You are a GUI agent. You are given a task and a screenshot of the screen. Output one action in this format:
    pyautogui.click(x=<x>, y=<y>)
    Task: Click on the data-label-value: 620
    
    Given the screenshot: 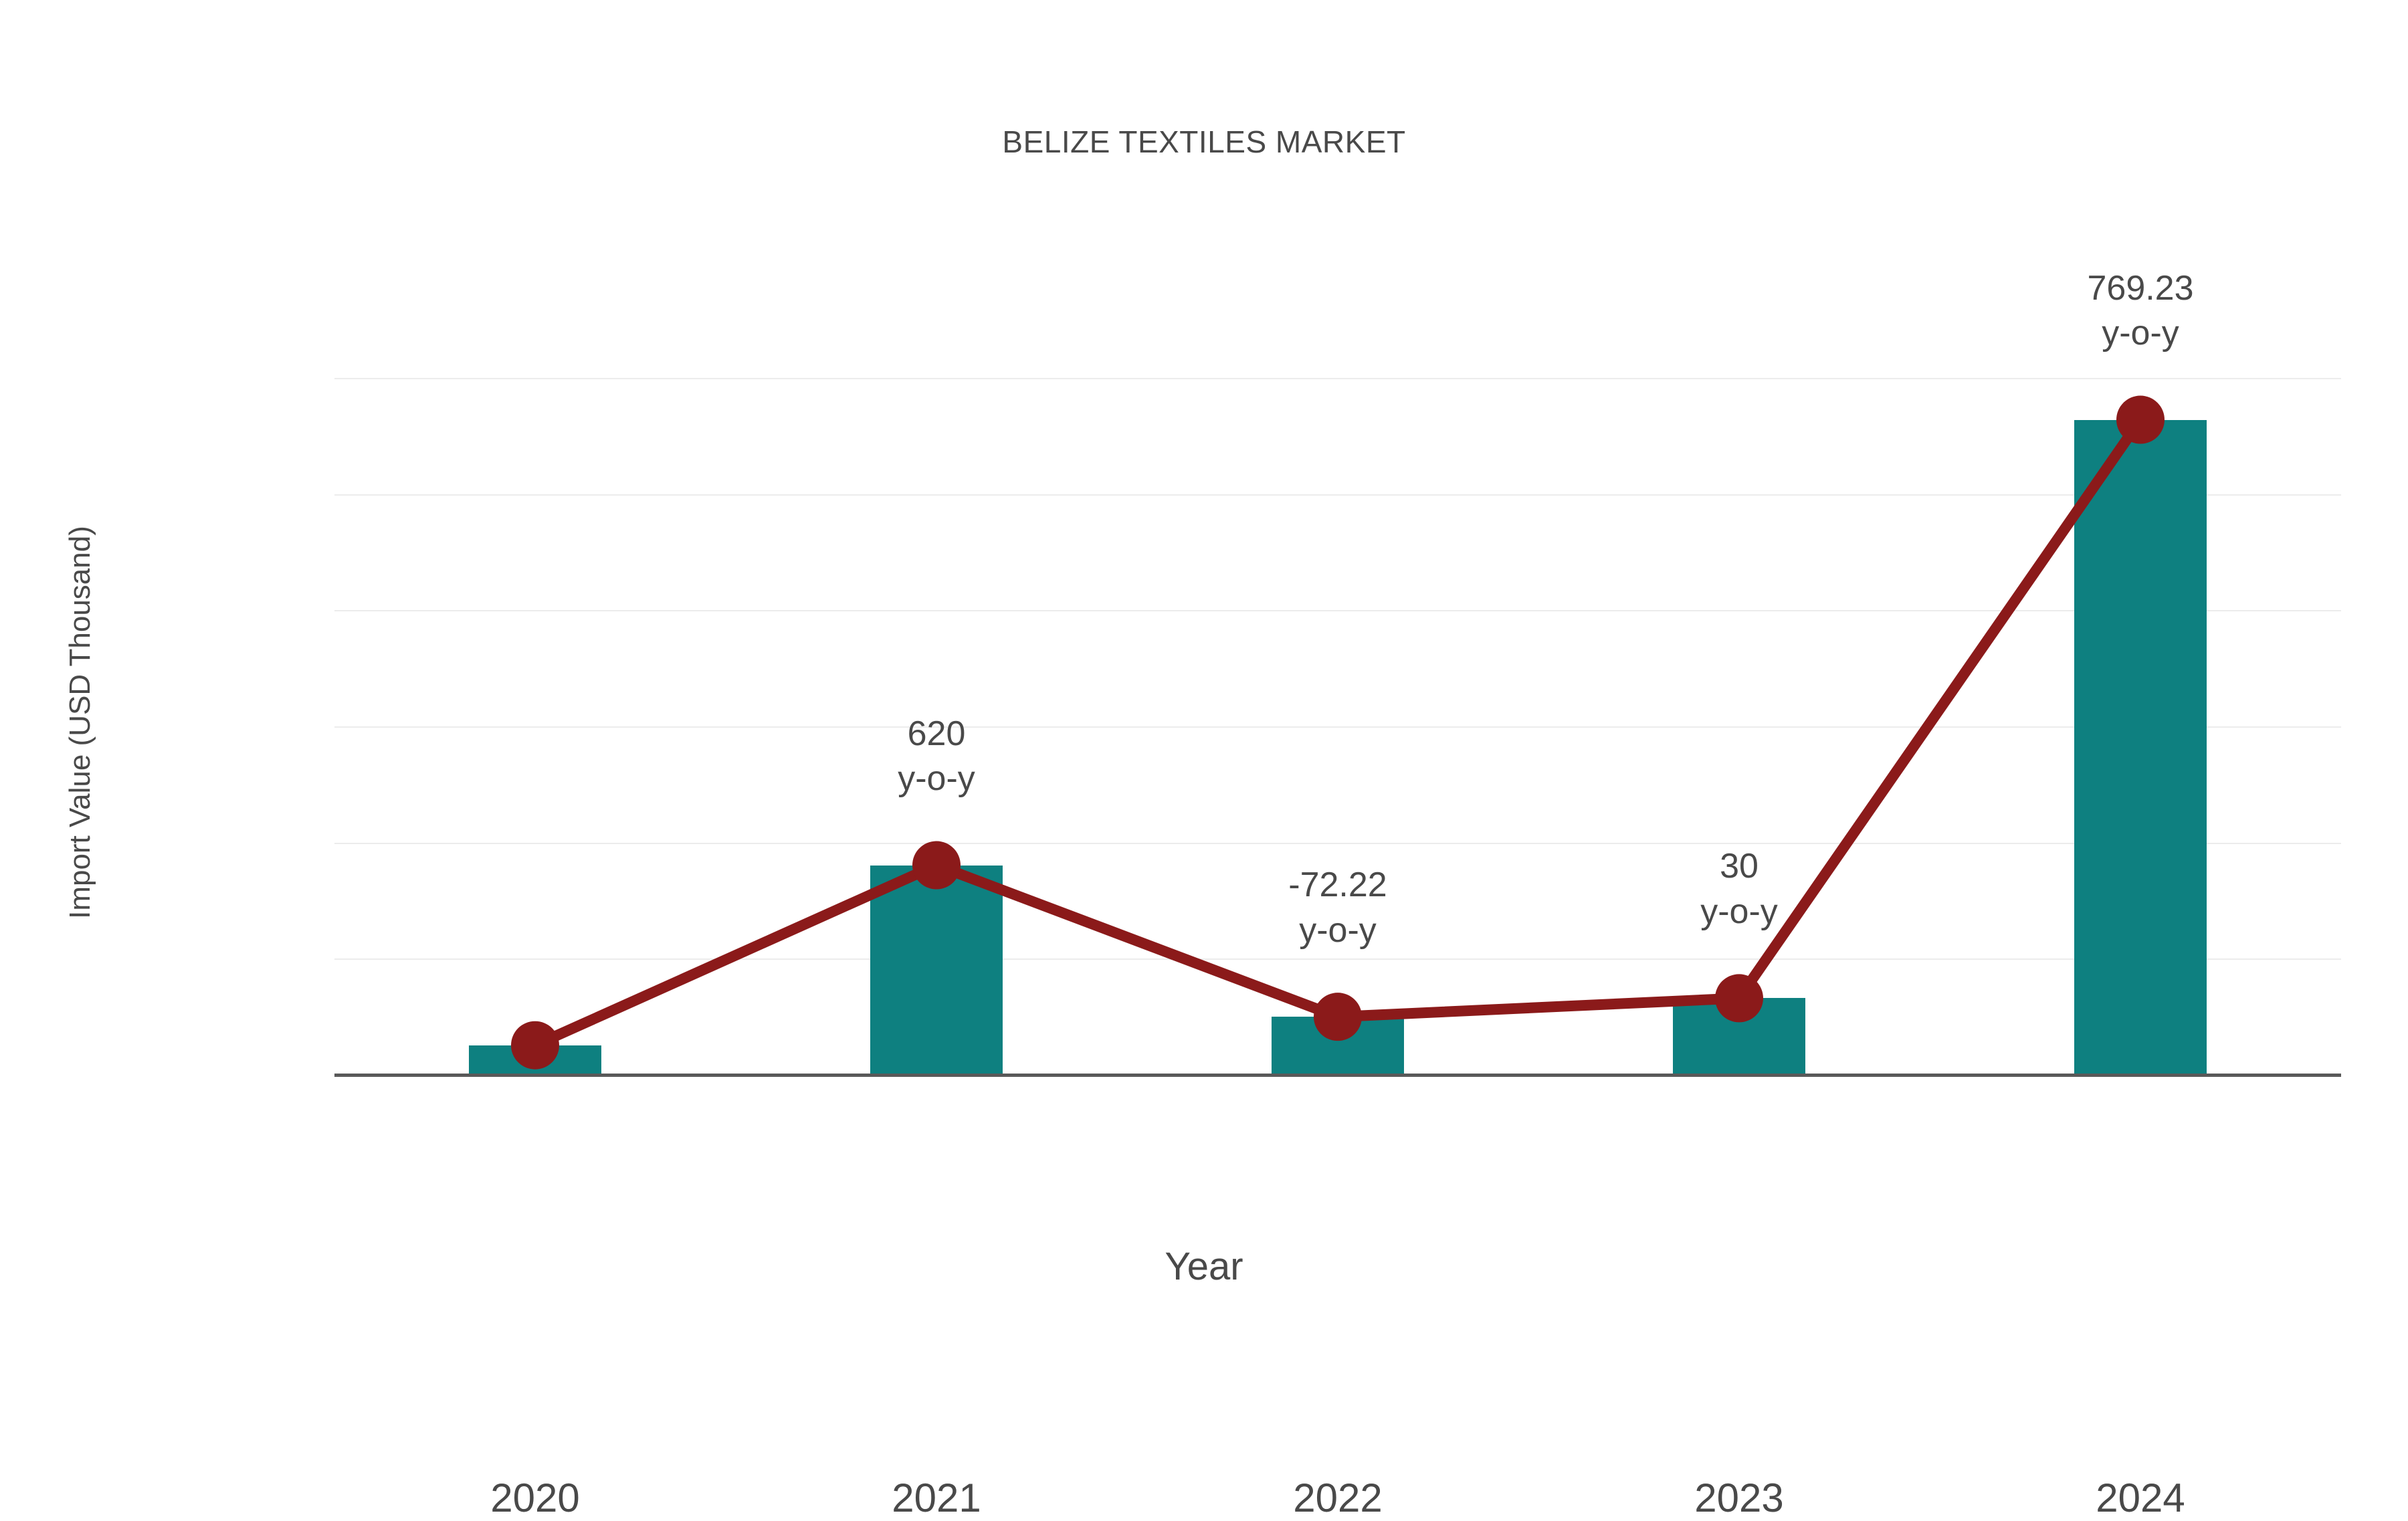 What is the action you would take?
    pyautogui.click(x=936, y=734)
    